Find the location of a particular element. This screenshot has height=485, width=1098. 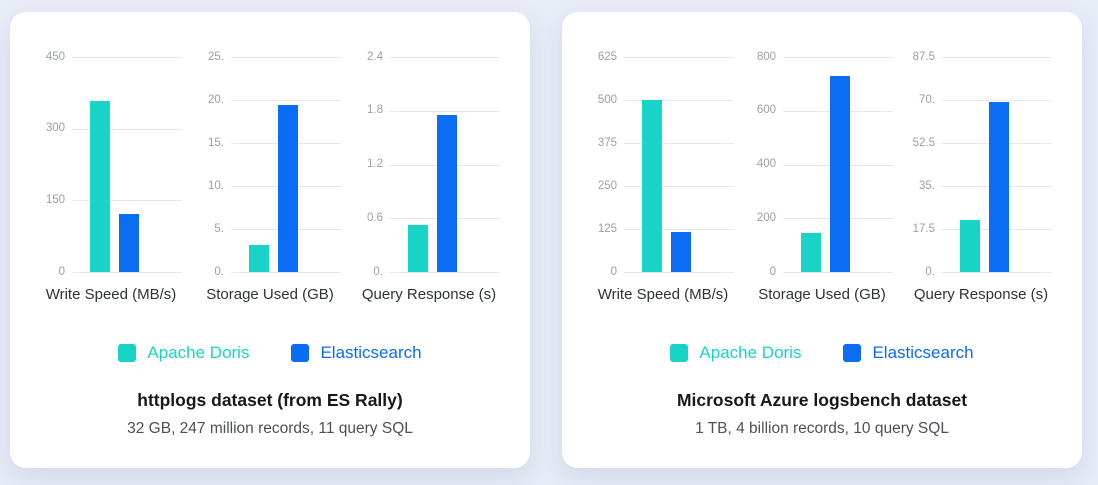

y-tick-label: 20. is located at coordinates (216, 99).